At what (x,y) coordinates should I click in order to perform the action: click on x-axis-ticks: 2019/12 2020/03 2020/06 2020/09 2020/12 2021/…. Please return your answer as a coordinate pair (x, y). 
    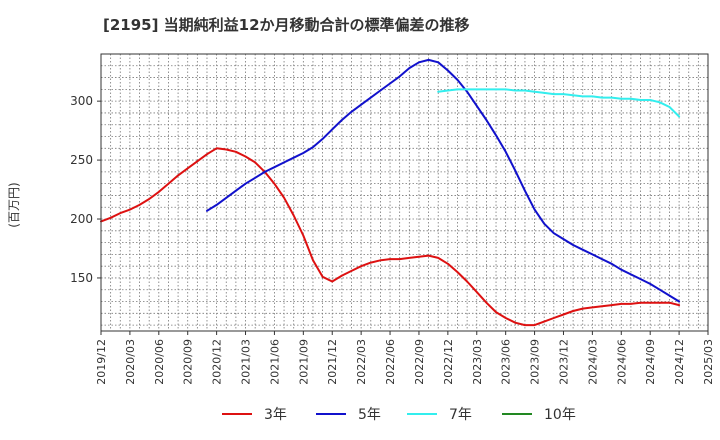
    Looking at the image, I should click on (405, 358).